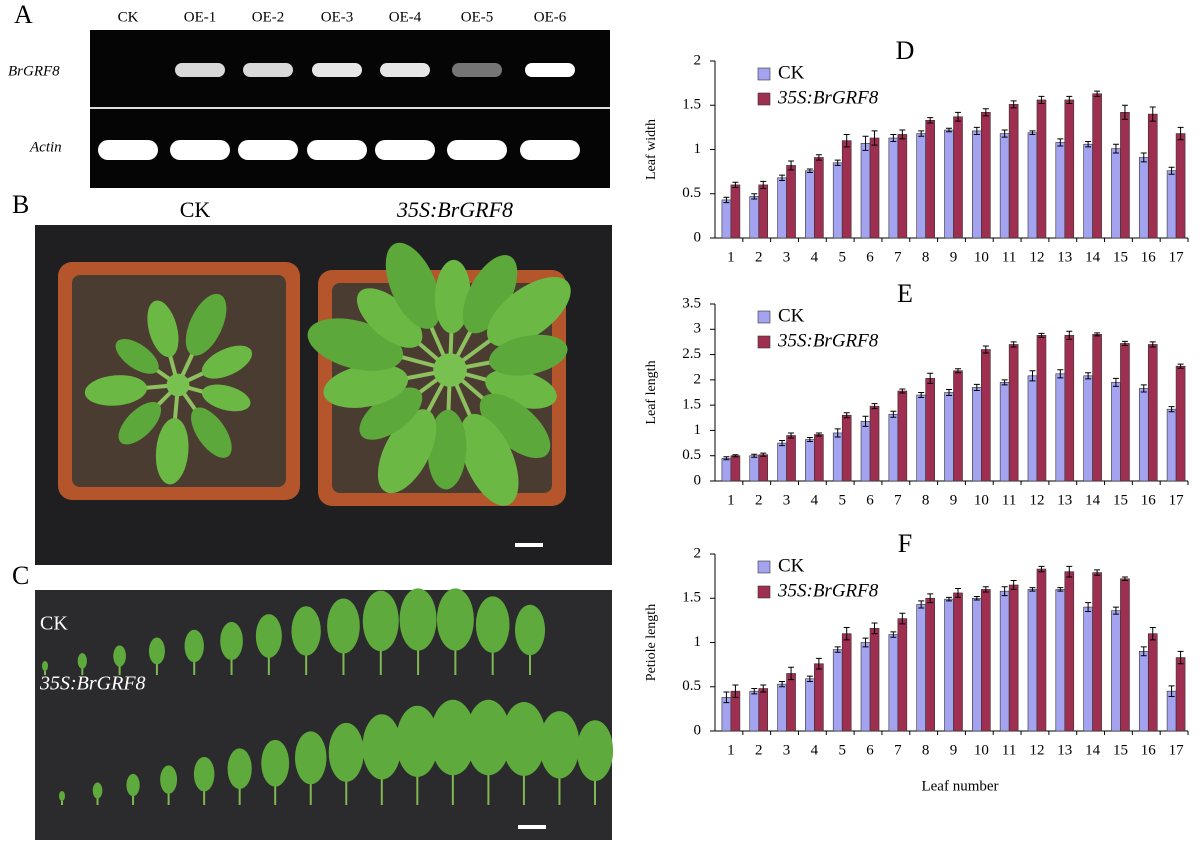 The image size is (1200, 846). Describe the element at coordinates (1093, 750) in the screenshot. I see `x-tick-label: 14` at that location.